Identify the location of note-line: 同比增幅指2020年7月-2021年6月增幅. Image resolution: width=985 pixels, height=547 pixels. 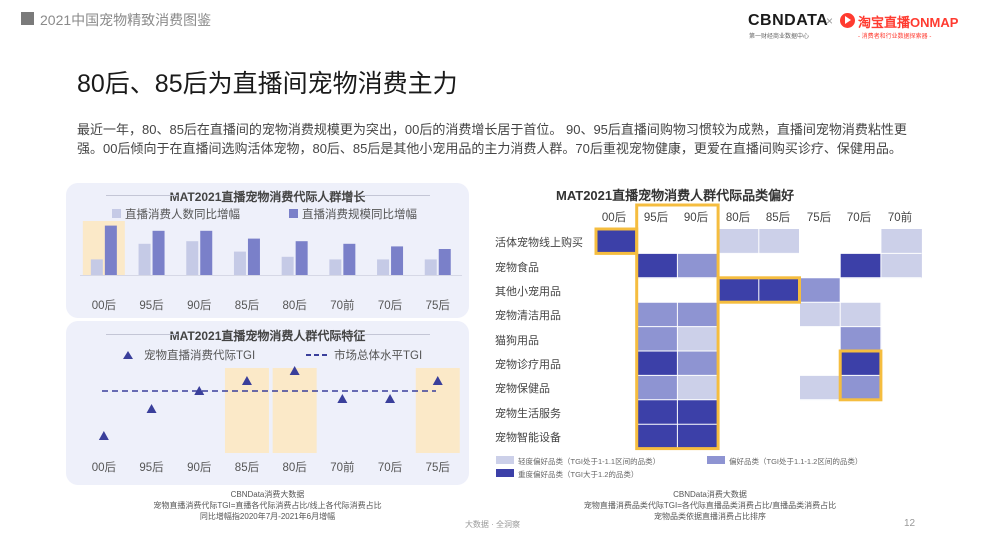
(267, 516).